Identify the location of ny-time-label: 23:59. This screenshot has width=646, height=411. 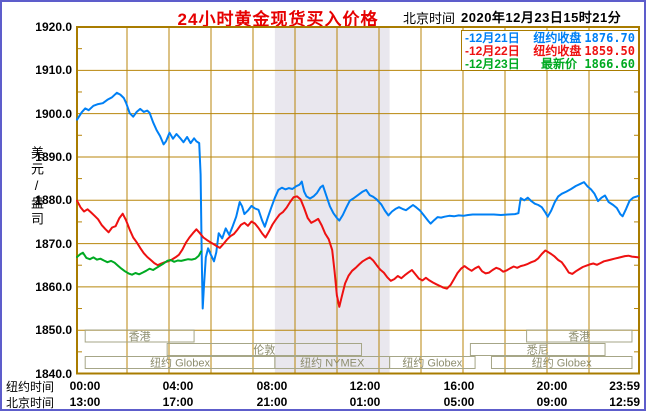
(624, 386).